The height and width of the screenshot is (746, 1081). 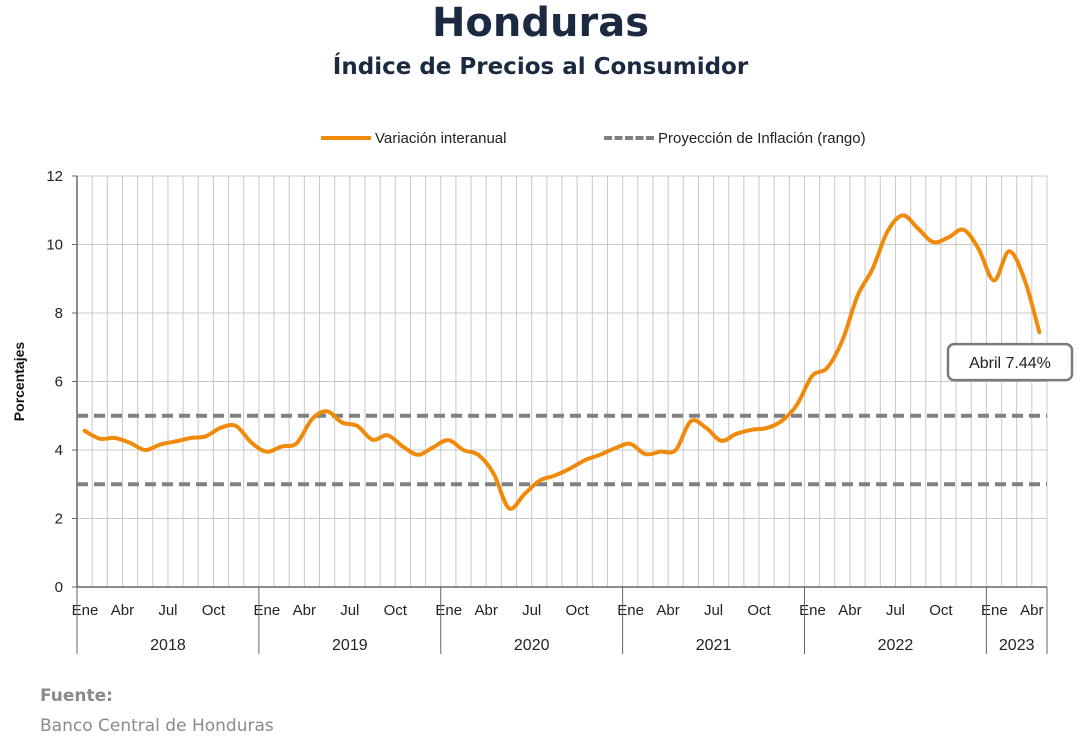 I want to click on source-heading: Fuente:, so click(x=76, y=696).